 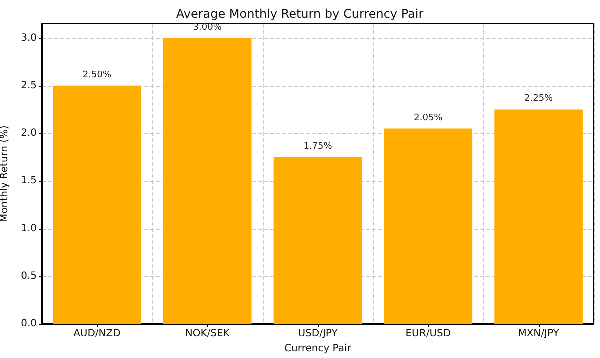 I want to click on x-tick-label: AUD/NZD, so click(x=98, y=334).